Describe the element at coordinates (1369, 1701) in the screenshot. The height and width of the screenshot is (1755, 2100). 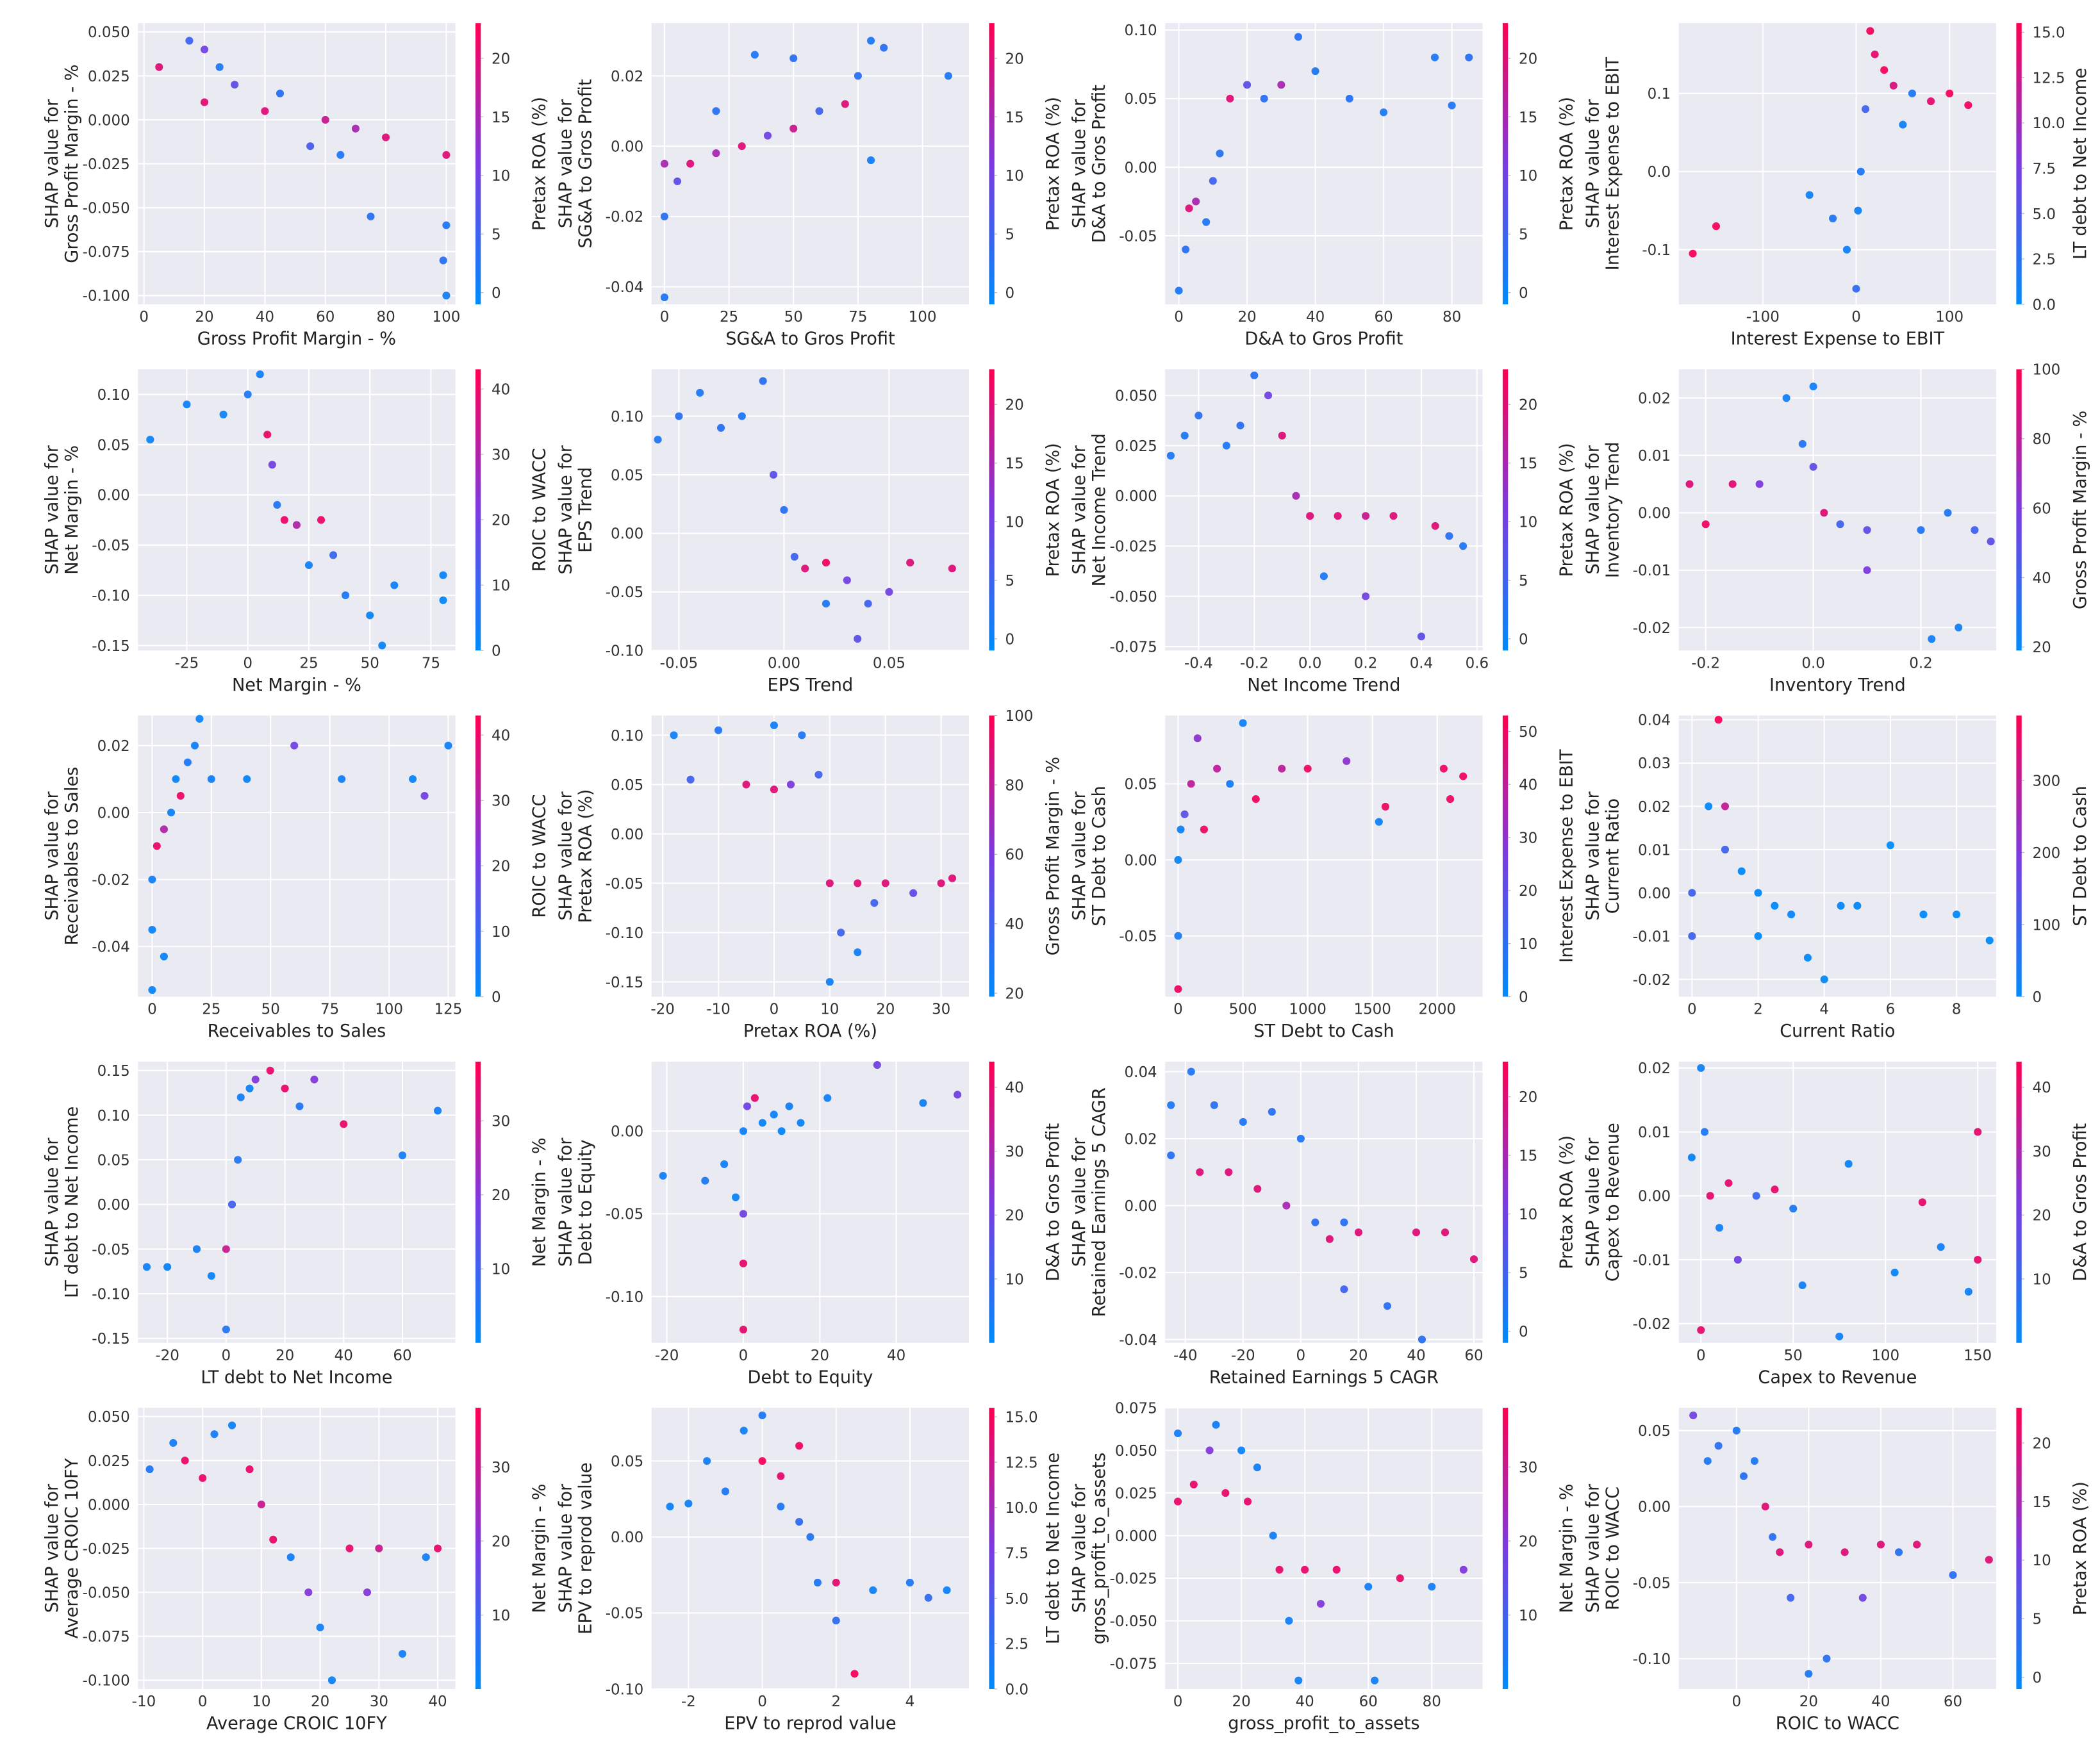
I see `x-tick-label: 60` at that location.